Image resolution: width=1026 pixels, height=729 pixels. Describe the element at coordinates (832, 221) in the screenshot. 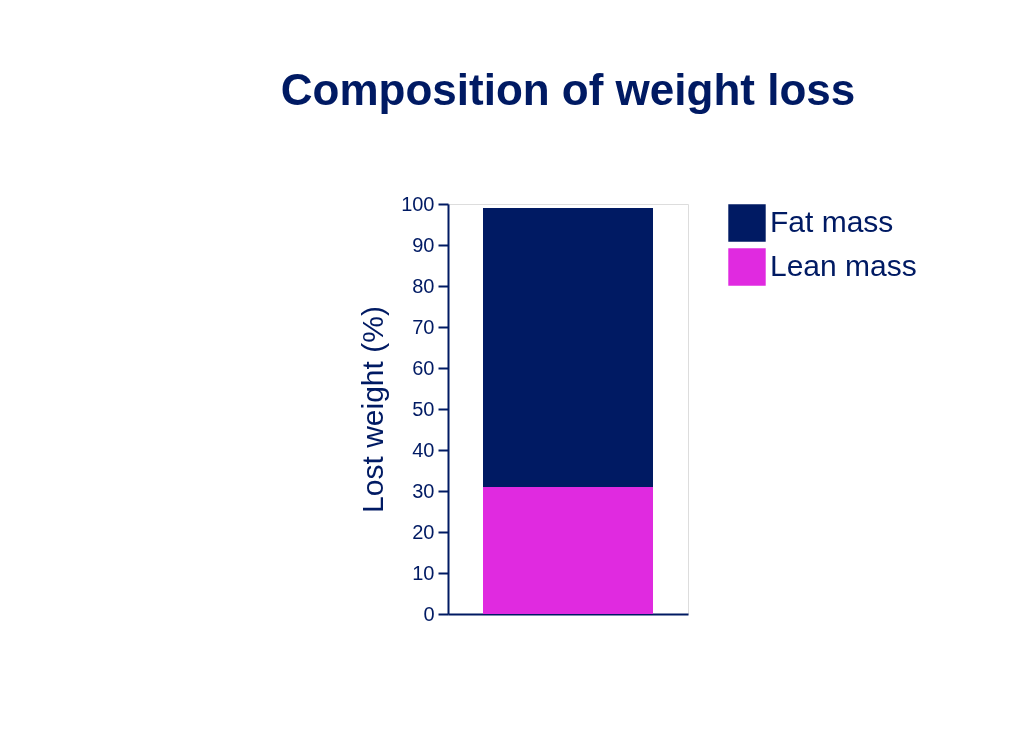

I see `legend-label: Fat mass` at that location.